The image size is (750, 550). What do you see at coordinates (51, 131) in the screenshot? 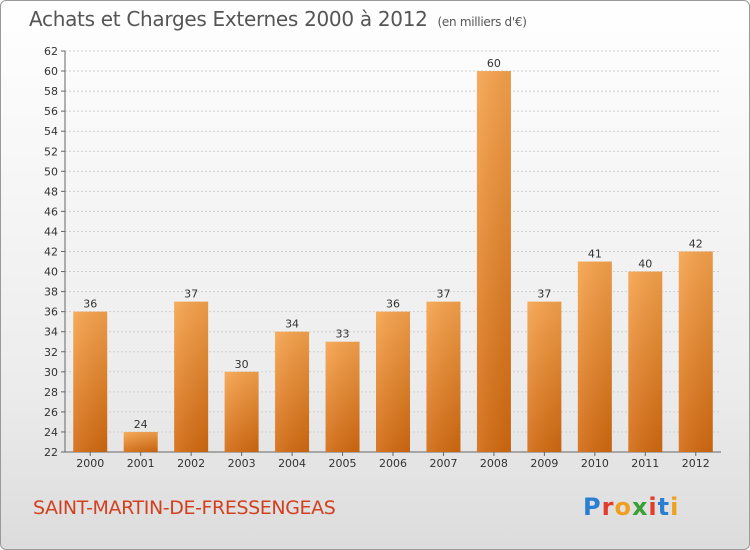
I see `y-tick-label: 54` at bounding box center [51, 131].